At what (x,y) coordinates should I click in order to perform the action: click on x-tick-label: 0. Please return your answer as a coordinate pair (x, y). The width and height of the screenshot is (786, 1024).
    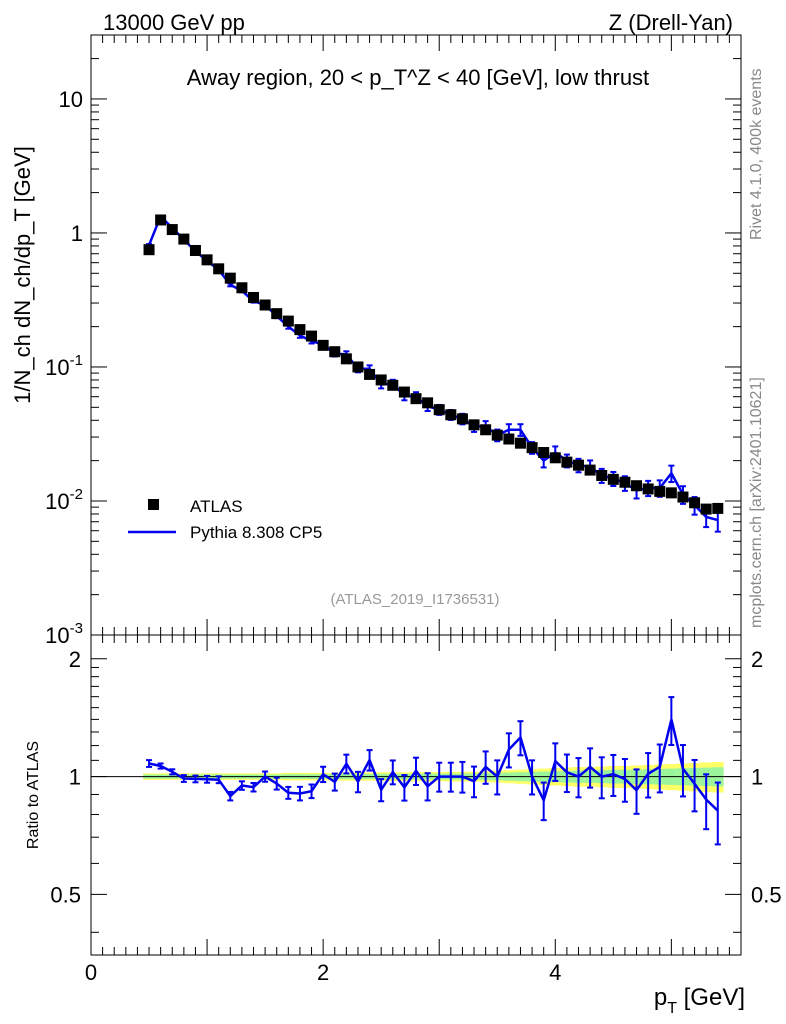
    Looking at the image, I should click on (91, 972).